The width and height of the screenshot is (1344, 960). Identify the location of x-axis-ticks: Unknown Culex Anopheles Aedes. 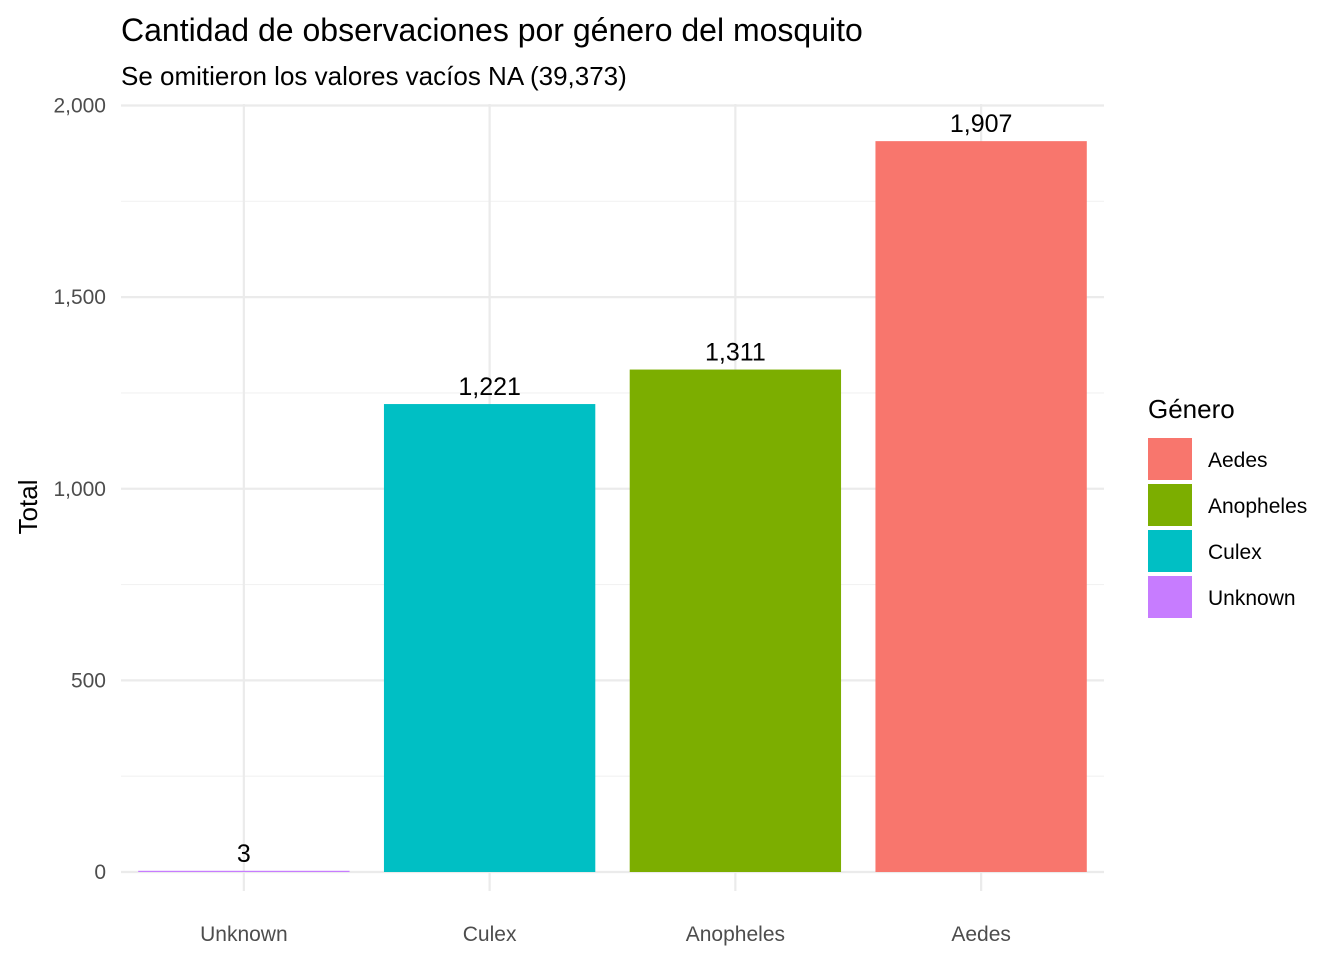
(605, 934).